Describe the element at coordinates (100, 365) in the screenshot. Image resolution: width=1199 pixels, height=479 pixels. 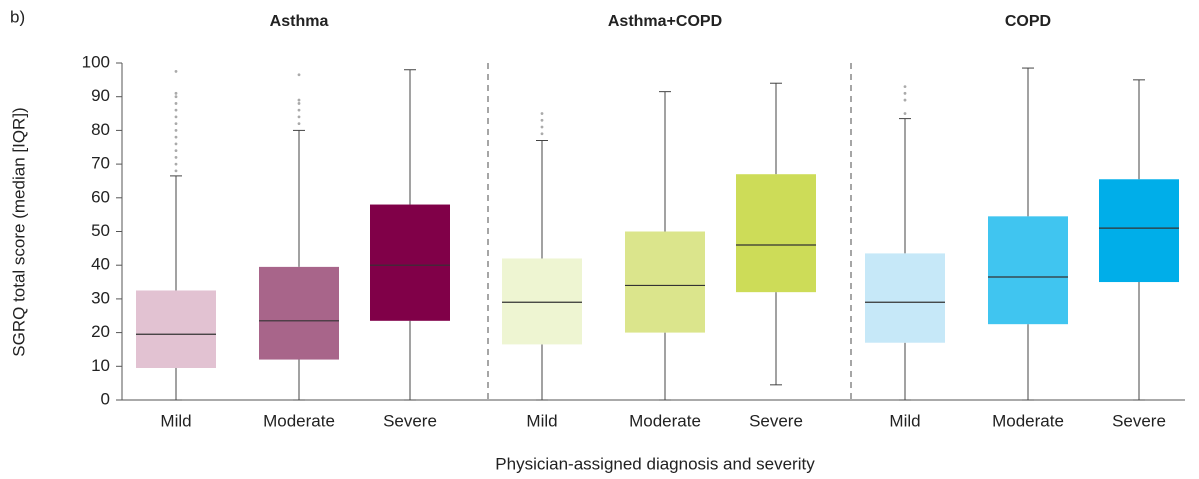
I see `y-tick-label: 10` at that location.